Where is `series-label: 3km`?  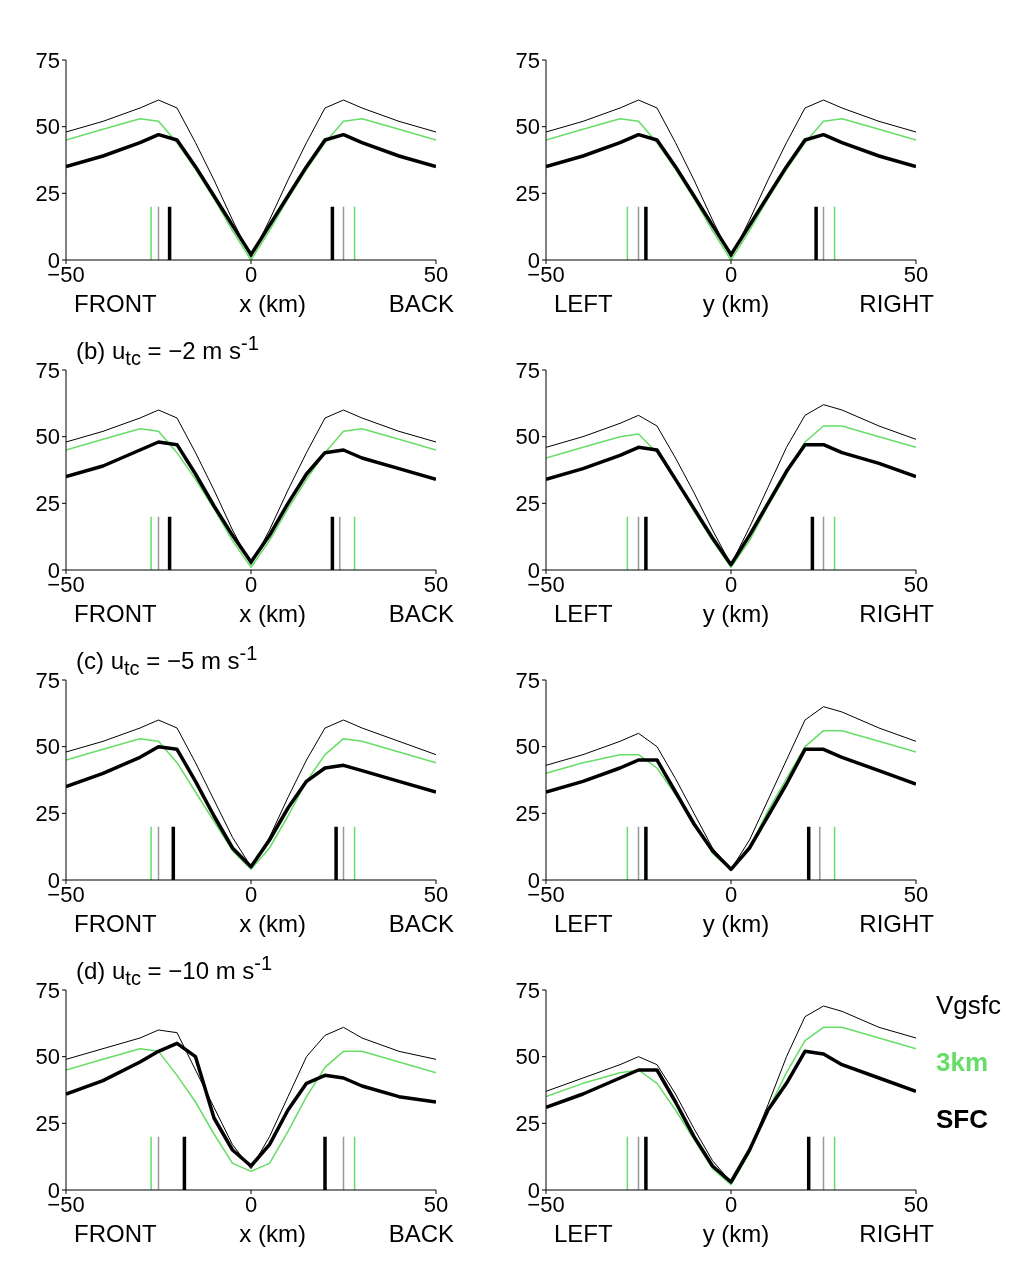
series-label: 3km is located at coordinates (963, 1062).